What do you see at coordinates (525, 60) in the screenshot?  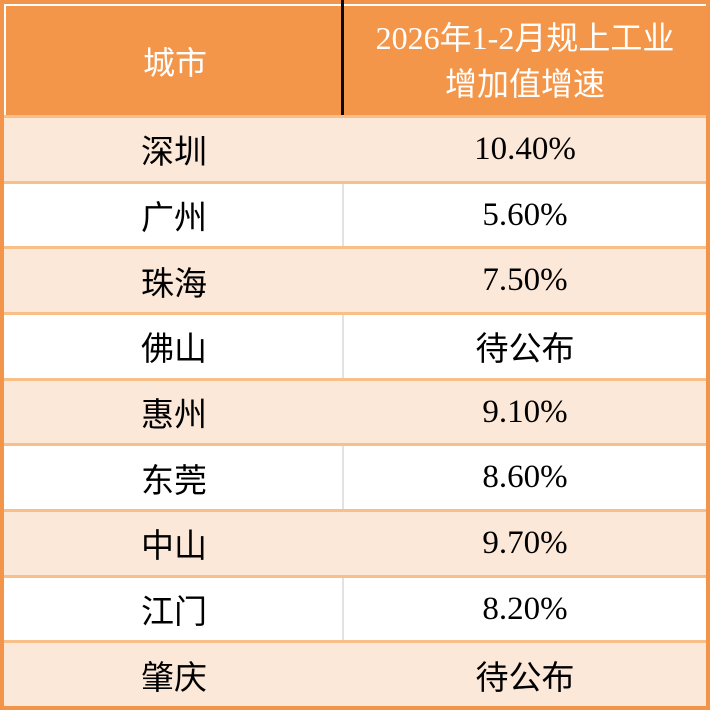 I see `header-cell-metric: 2026年1-2月规上工业 增加值增速` at bounding box center [525, 60].